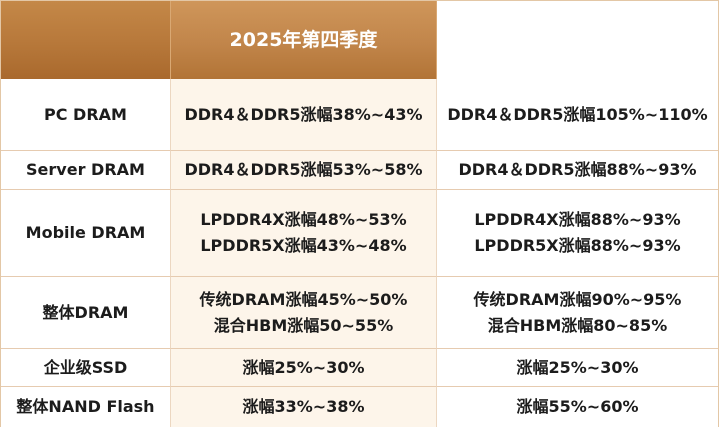 The image size is (719, 427). Describe the element at coordinates (303, 40) in the screenshot. I see `header-q4-2025: 2025年第四季度` at that location.